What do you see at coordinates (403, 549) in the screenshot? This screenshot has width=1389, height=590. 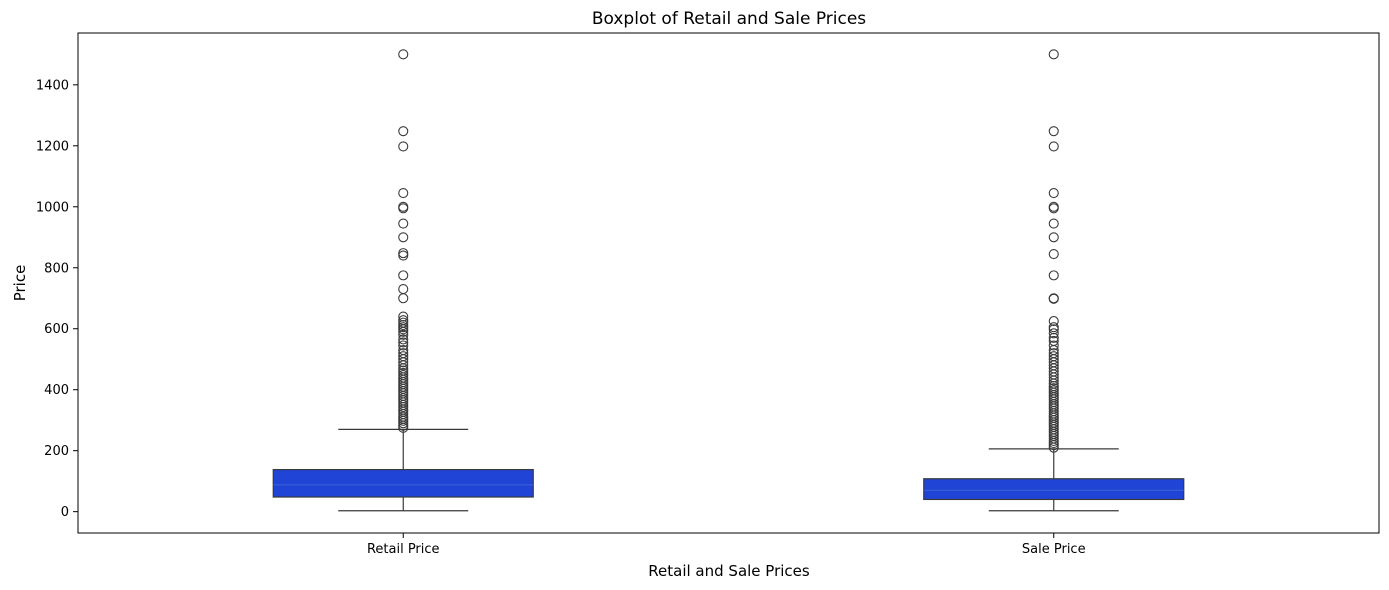 I see `x-tick-label: Retail Price` at bounding box center [403, 549].